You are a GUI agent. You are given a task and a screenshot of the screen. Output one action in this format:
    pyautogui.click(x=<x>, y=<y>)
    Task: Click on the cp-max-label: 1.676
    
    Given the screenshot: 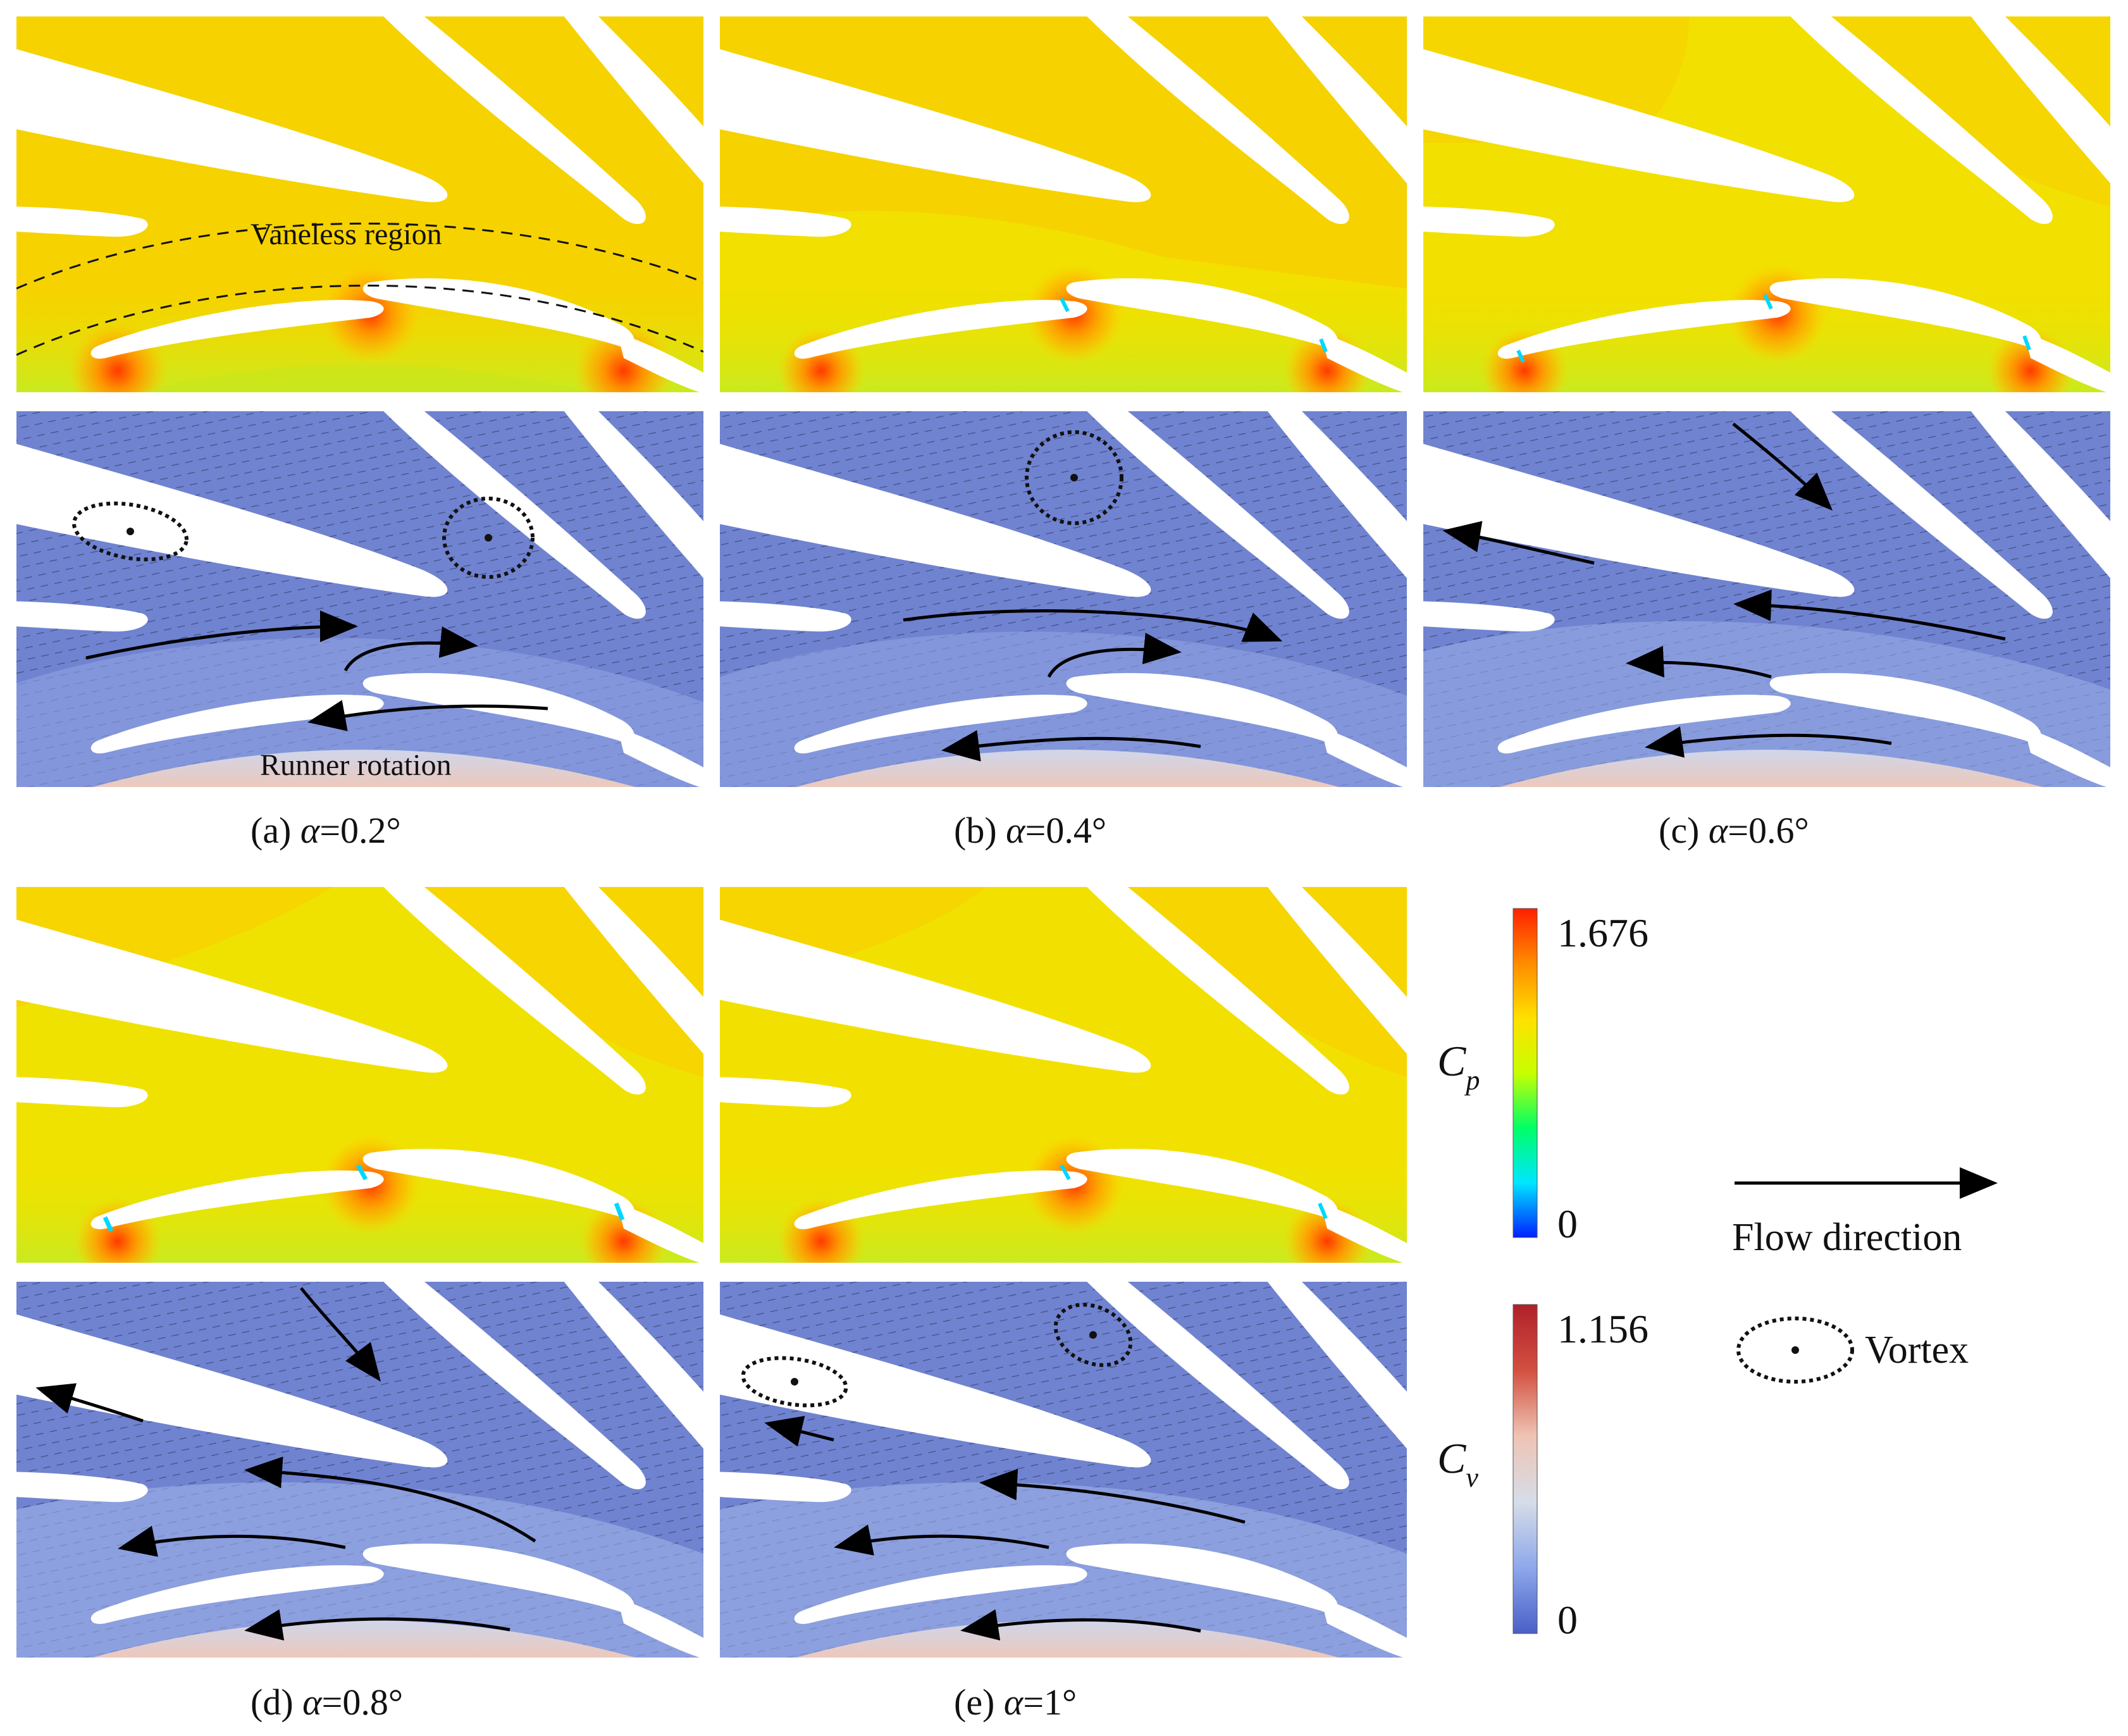 What is the action you would take?
    pyautogui.click(x=1603, y=933)
    